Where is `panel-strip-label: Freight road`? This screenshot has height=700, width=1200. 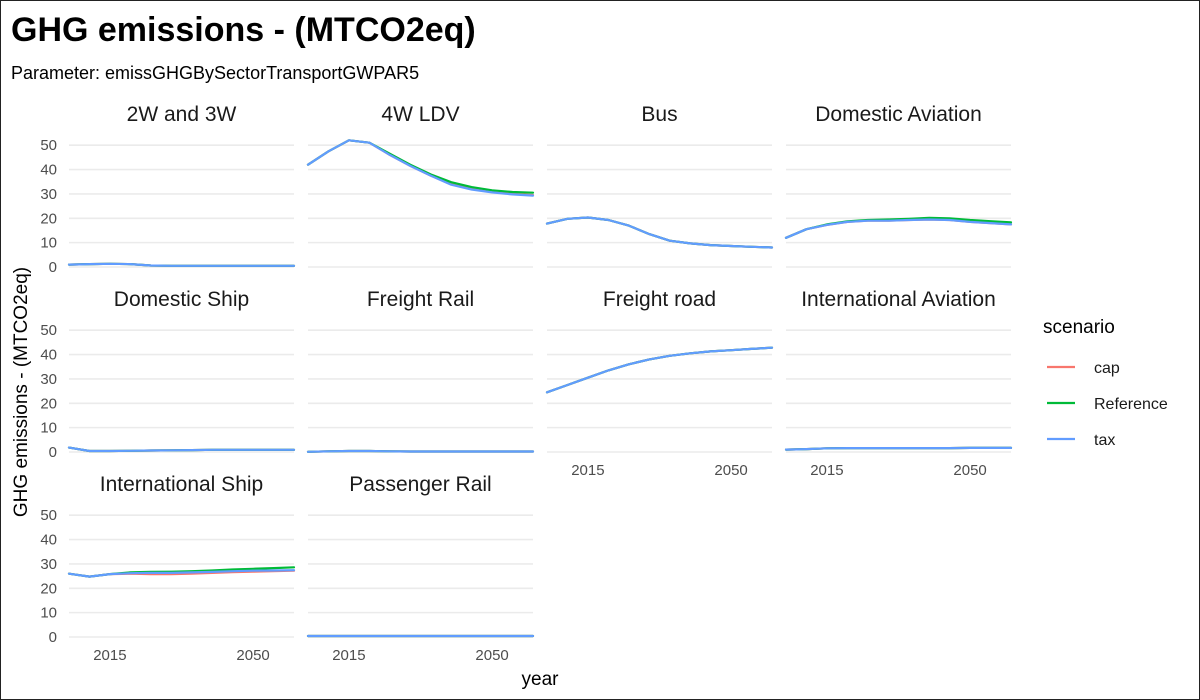 panel-strip-label: Freight road is located at coordinates (659, 299).